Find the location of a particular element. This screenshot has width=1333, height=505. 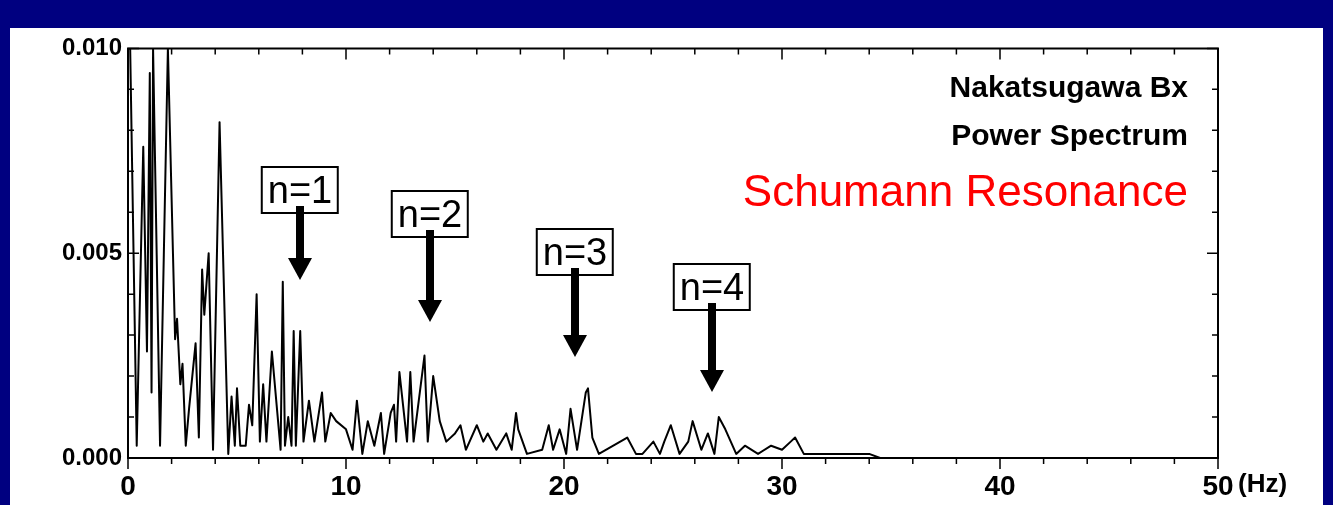

annotation: n=4 is located at coordinates (712, 287).